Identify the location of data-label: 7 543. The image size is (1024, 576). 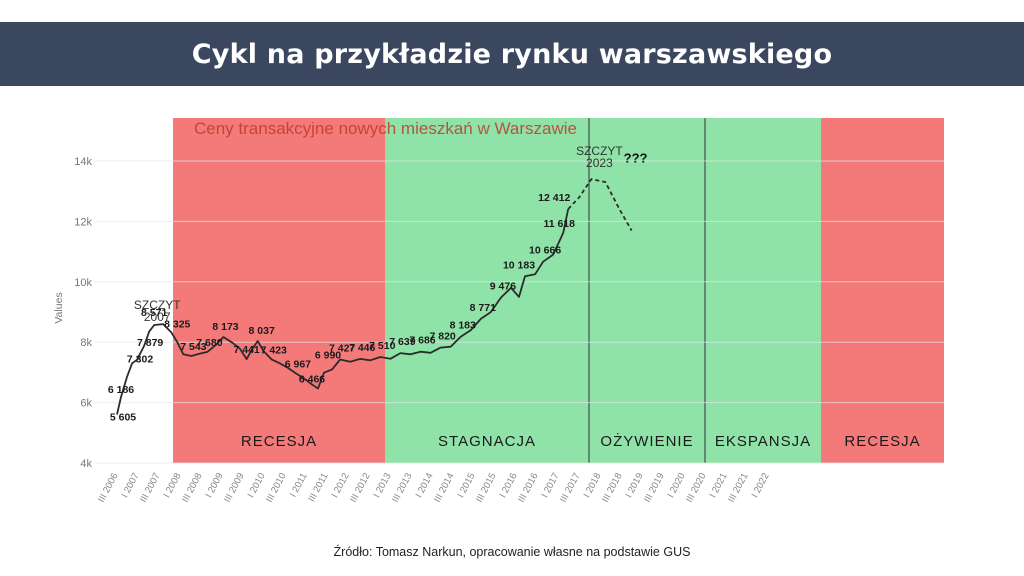
(193, 347).